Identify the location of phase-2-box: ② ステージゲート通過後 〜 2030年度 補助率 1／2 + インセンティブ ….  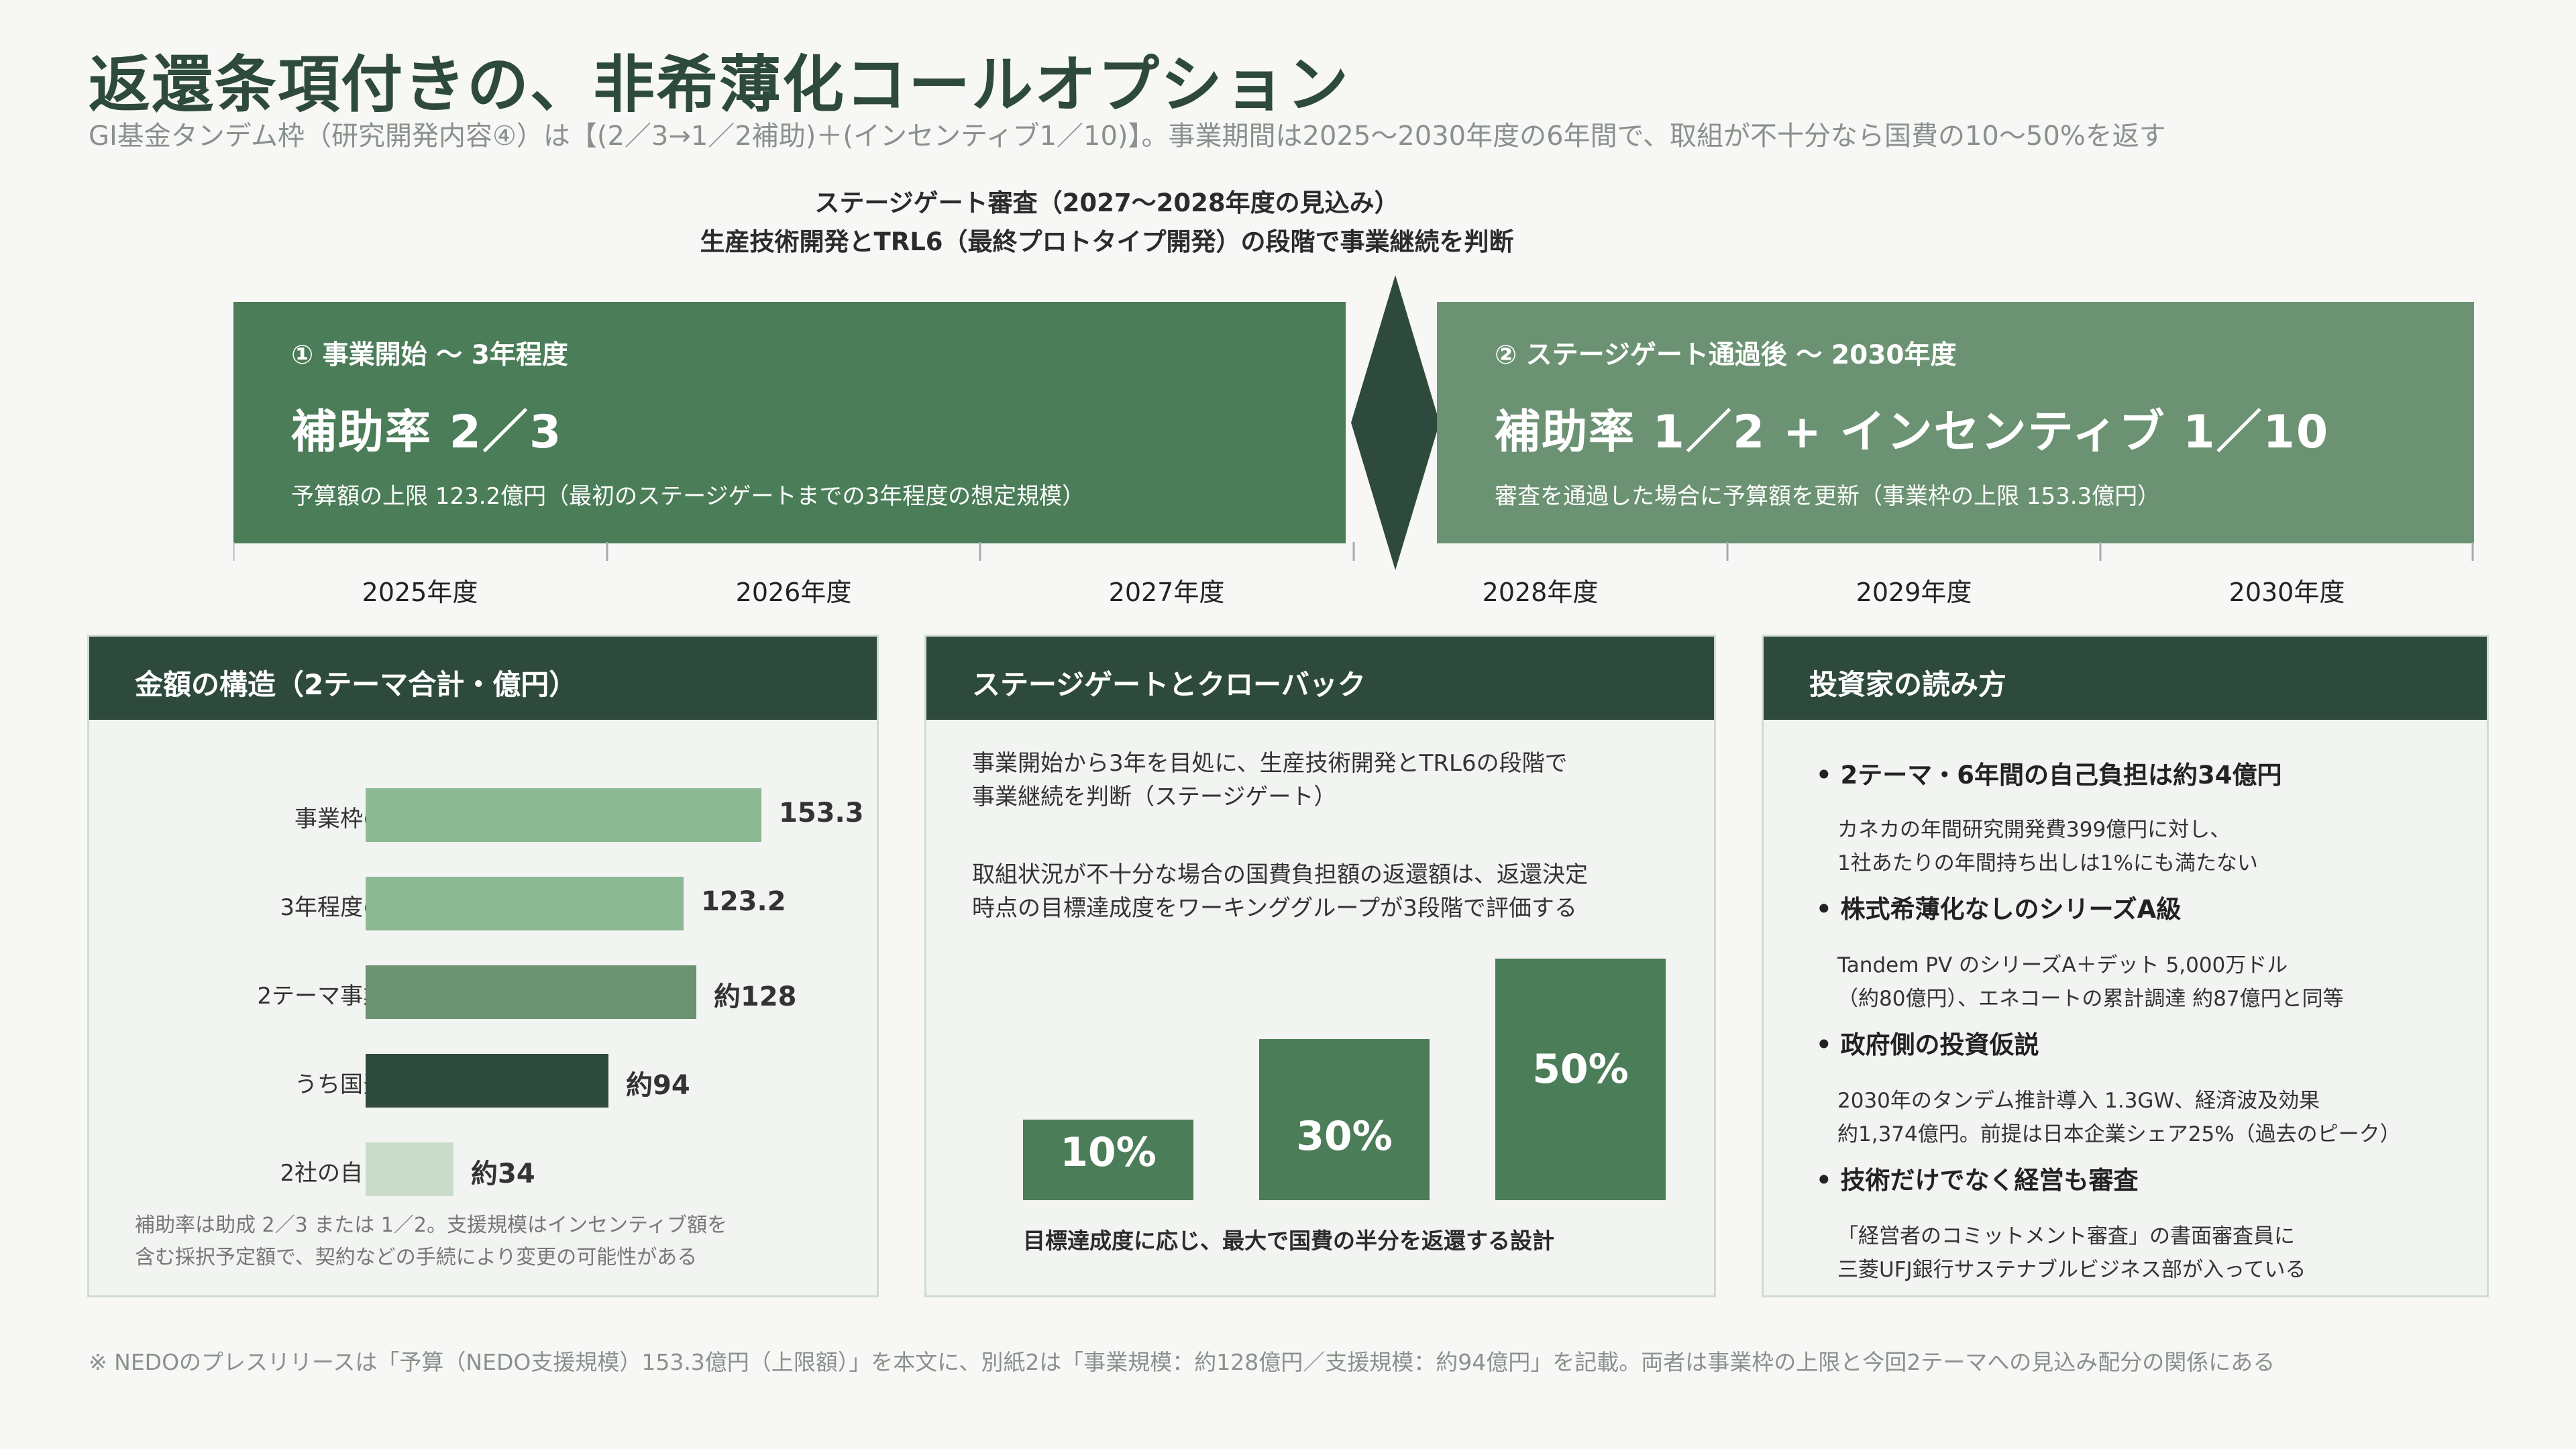
(1955, 422).